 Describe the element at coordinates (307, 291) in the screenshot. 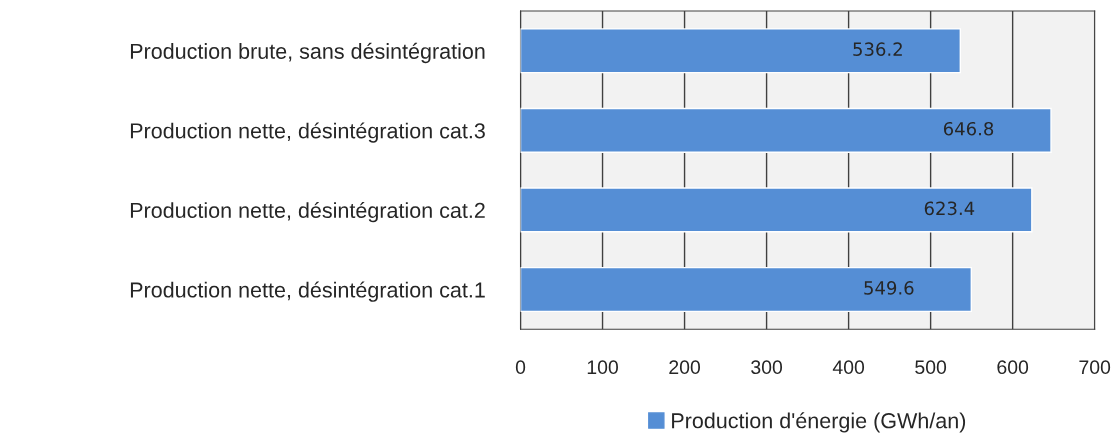

I see `y-tick-label: Production nette, désintégration cat.1` at that location.